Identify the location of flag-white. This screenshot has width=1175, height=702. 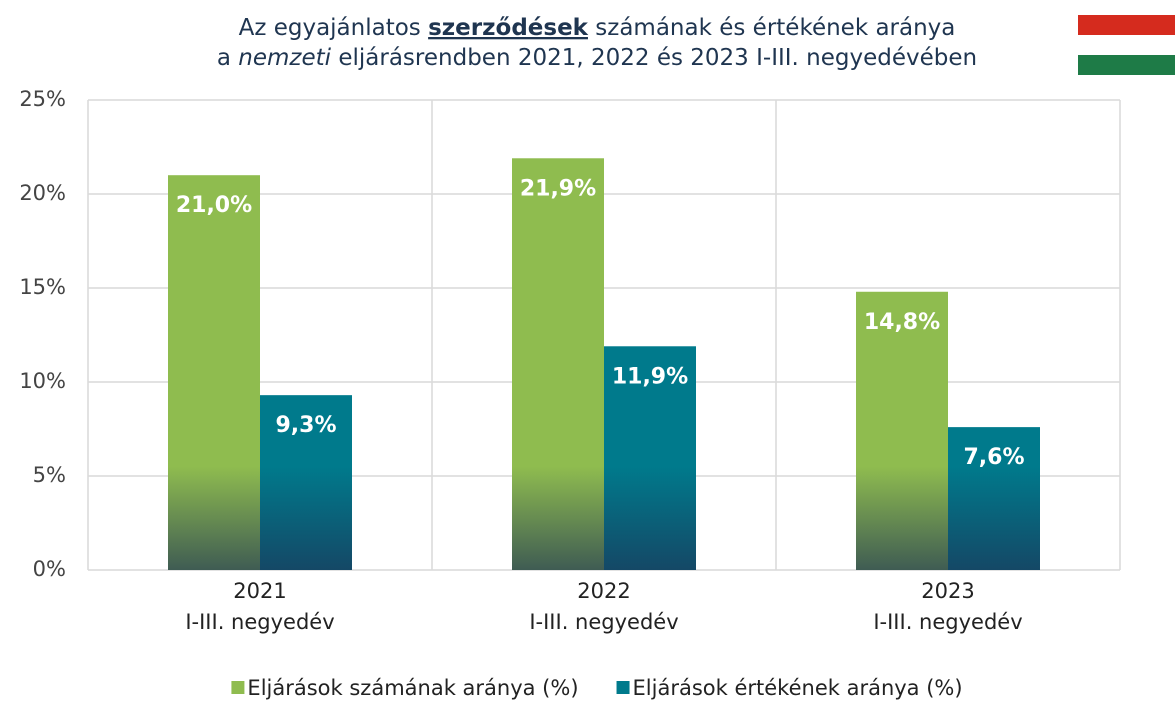
(1126, 45).